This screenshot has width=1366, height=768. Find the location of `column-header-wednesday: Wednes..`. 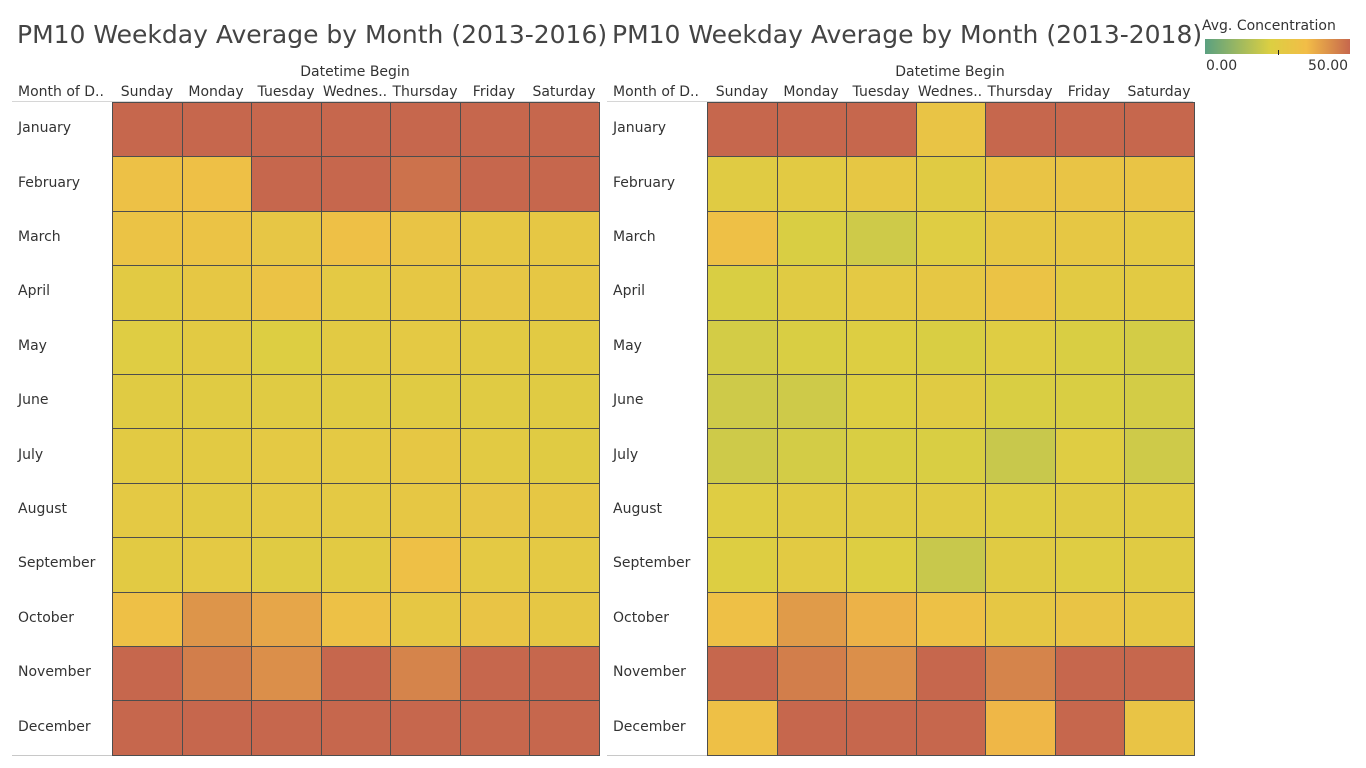

column-header-wednesday: Wednes.. is located at coordinates (950, 92).